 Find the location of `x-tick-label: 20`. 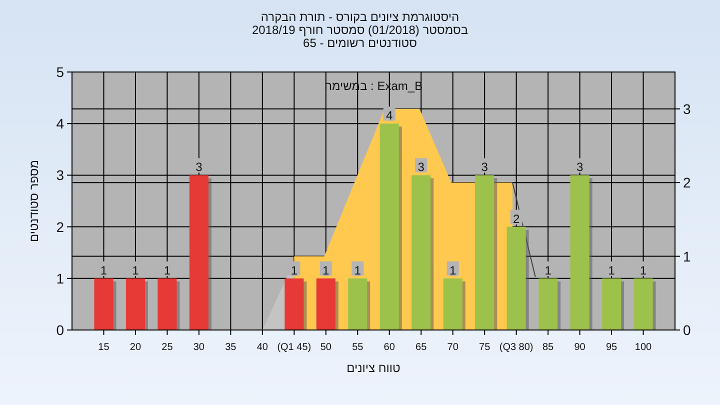

x-tick-label: 20 is located at coordinates (136, 347).